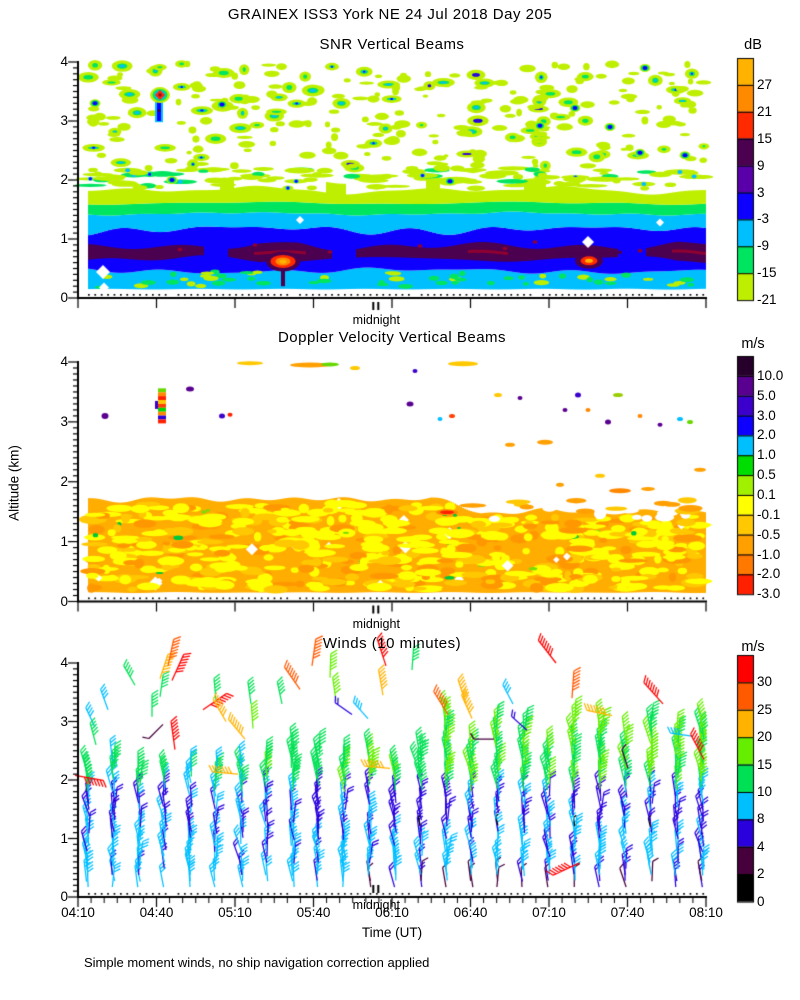 The width and height of the screenshot is (800, 1000). What do you see at coordinates (753, 45) in the screenshot?
I see `panel1-colorbar-unit: dB` at bounding box center [753, 45].